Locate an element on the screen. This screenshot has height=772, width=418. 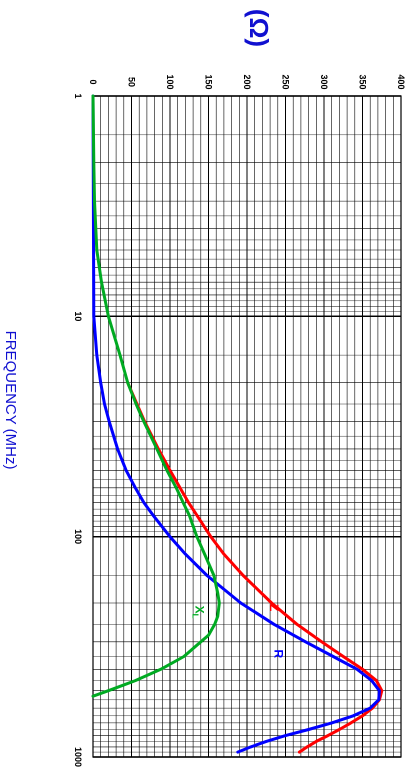
y-tick-label: 200 is located at coordinates (247, 81).